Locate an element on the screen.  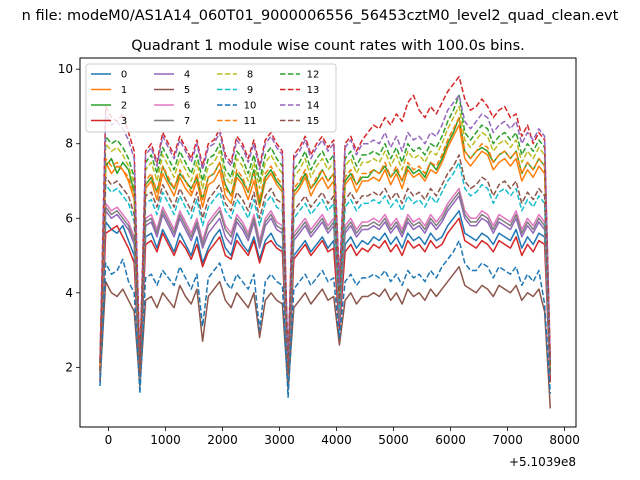
x-tick-label: 7000 is located at coordinates (507, 440).